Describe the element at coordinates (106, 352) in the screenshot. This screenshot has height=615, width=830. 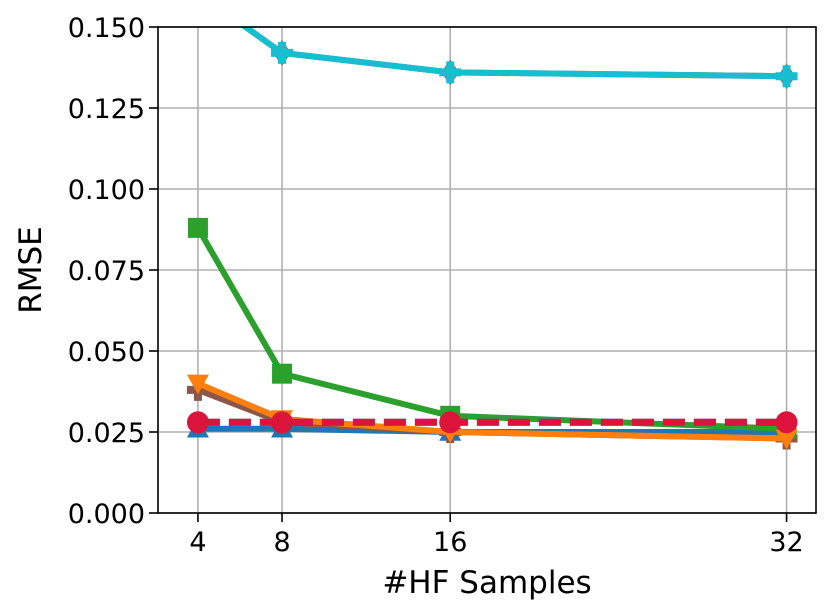
I see `y-tick-label: 0.050` at that location.